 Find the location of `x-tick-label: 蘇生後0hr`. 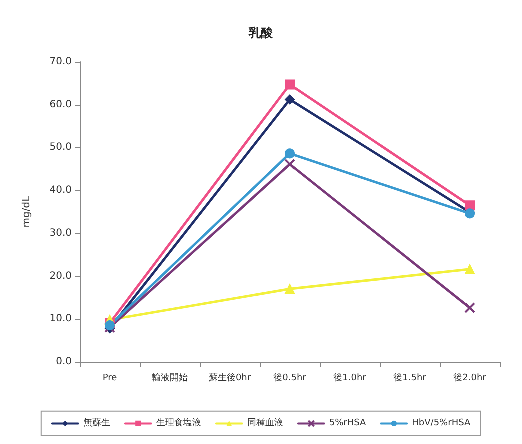

x-tick-label: 蘇生後0hr is located at coordinates (230, 378).